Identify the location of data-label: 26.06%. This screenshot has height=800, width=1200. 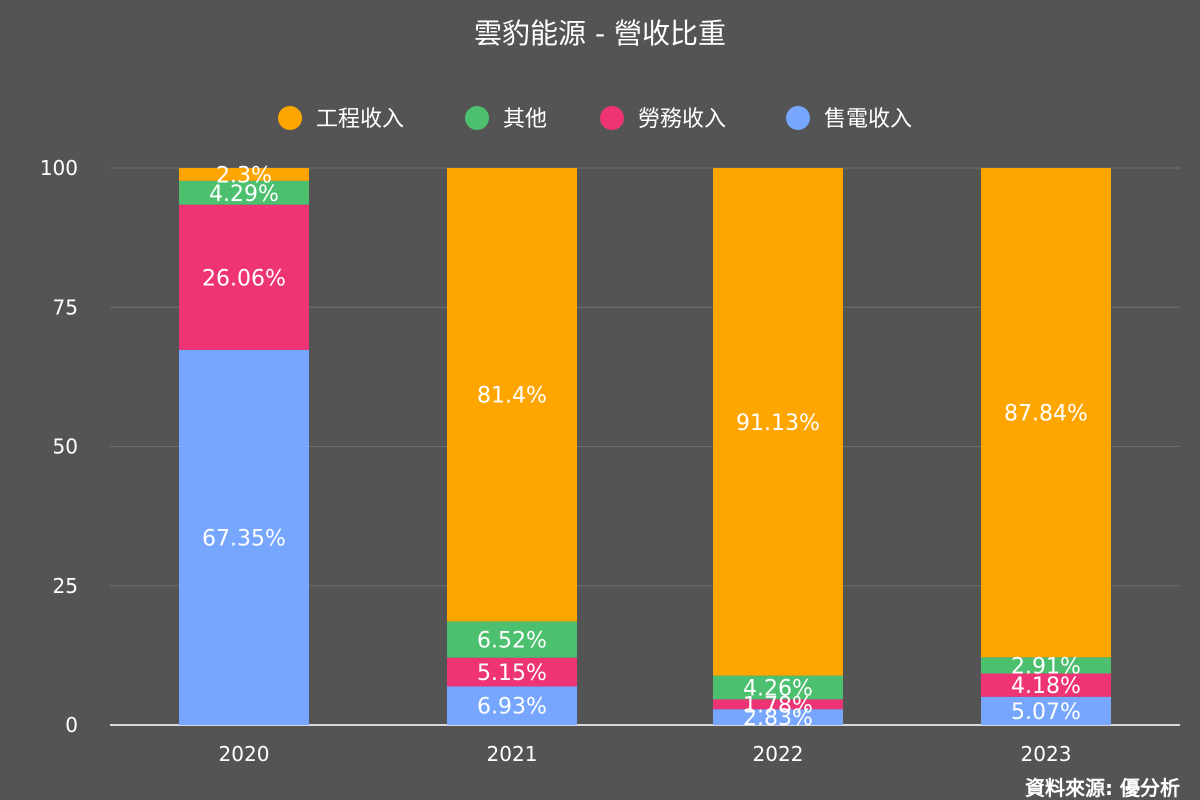
(244, 278).